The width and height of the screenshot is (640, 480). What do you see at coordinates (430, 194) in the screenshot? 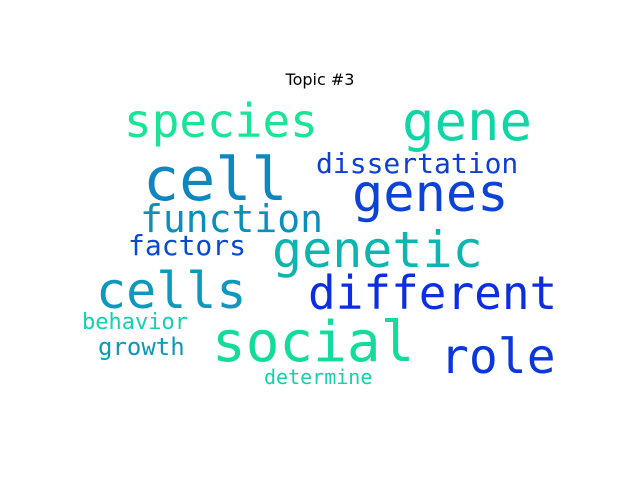
I see `word-genes: genes` at bounding box center [430, 194].